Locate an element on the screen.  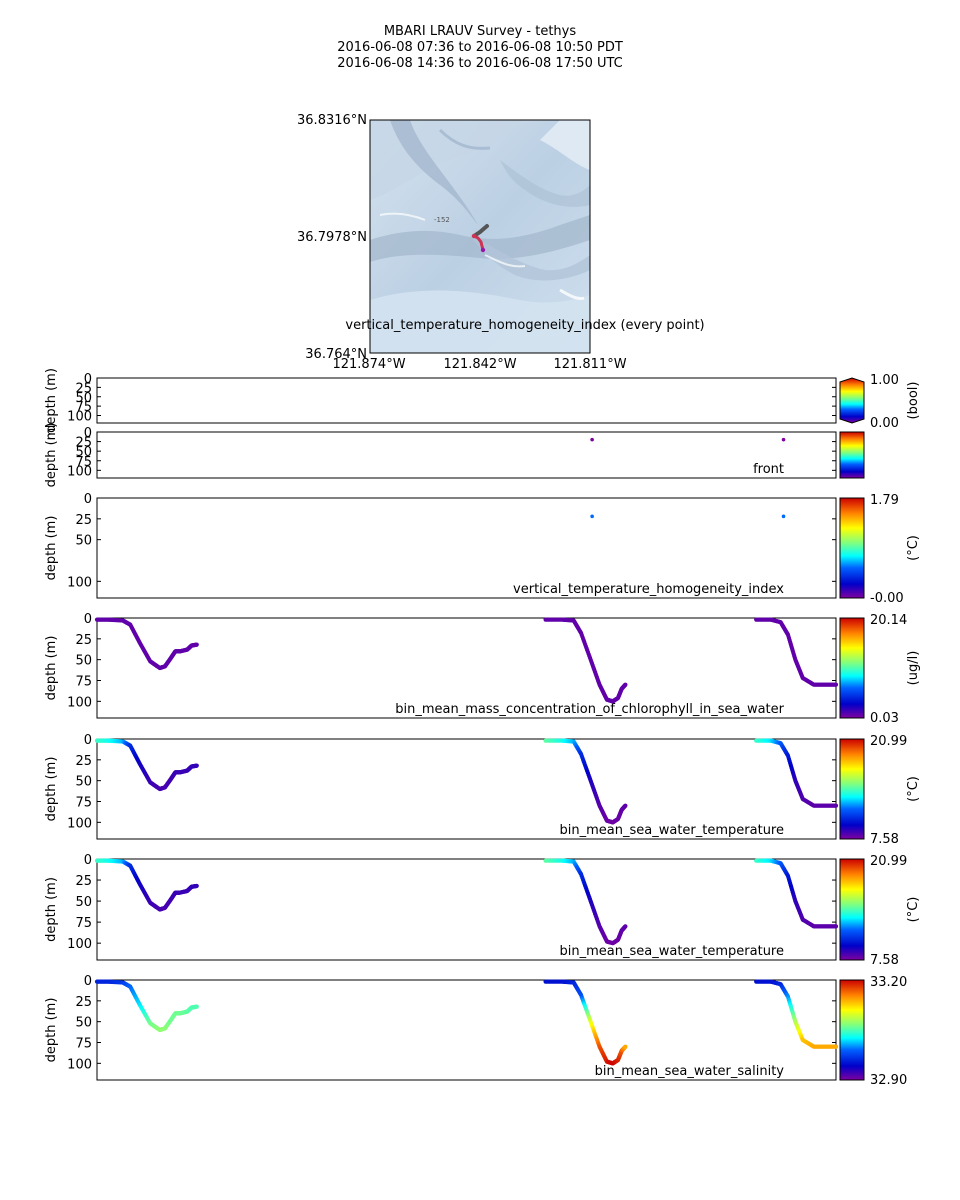
map-frame is located at coordinates (480, 236).